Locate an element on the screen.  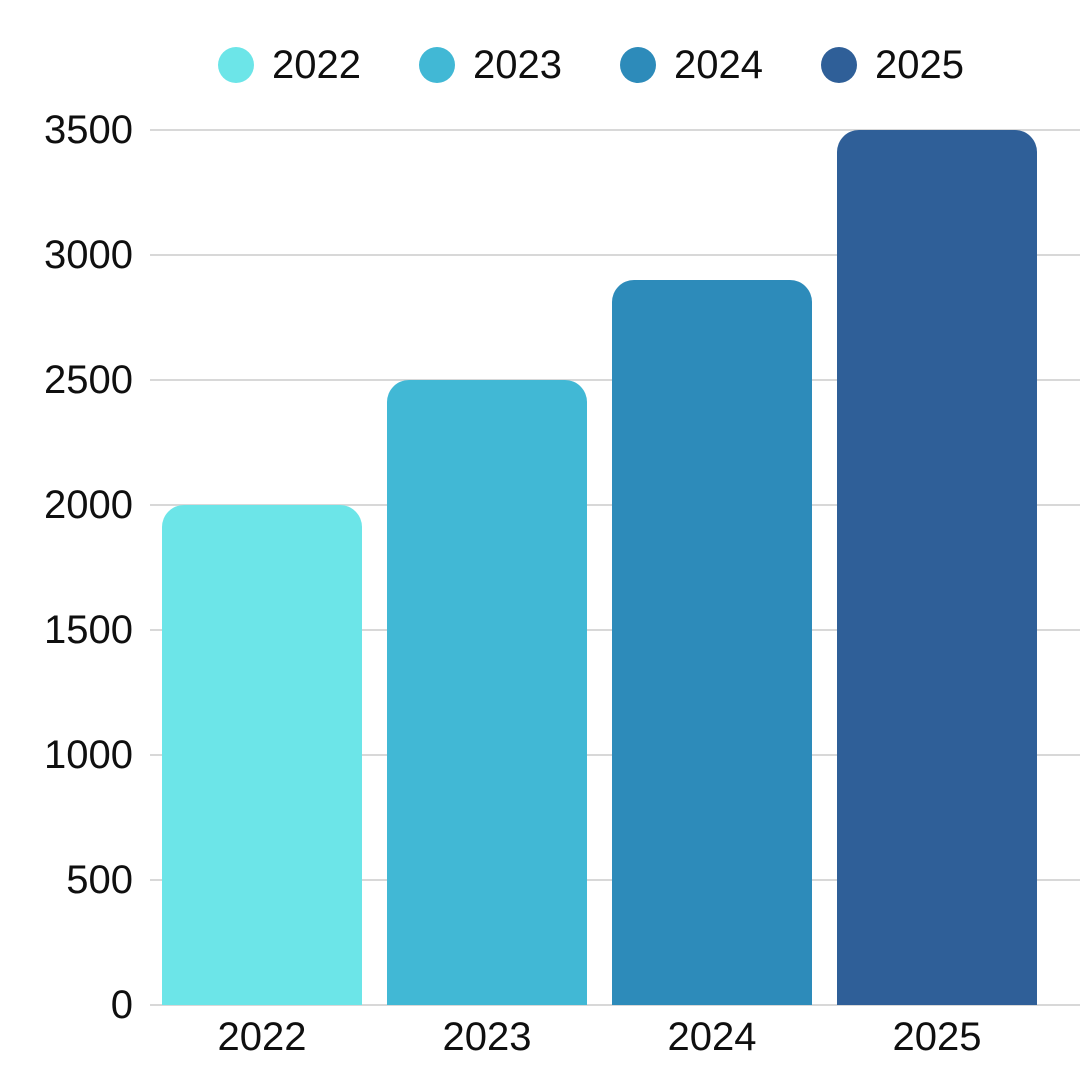
legend-item-2024: 2024 is located at coordinates (691, 65).